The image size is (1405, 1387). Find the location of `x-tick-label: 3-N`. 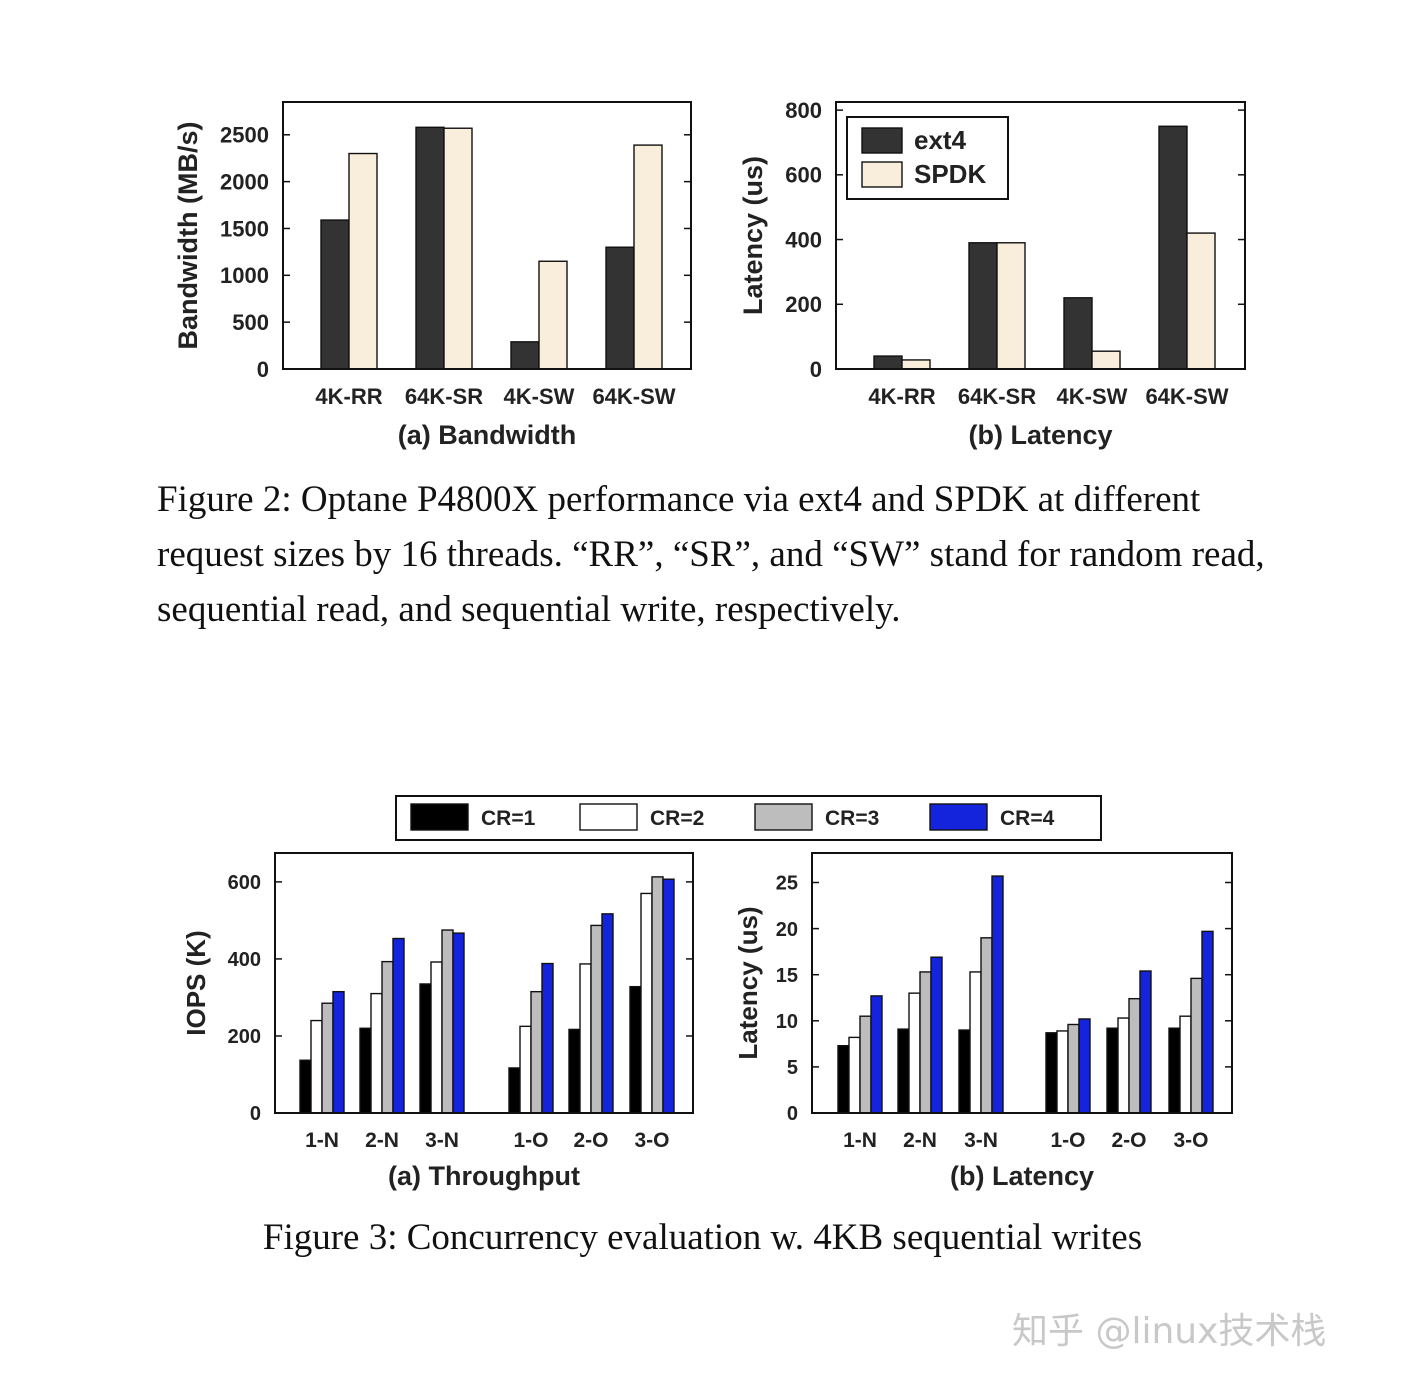

x-tick-label: 3-N is located at coordinates (442, 1140).